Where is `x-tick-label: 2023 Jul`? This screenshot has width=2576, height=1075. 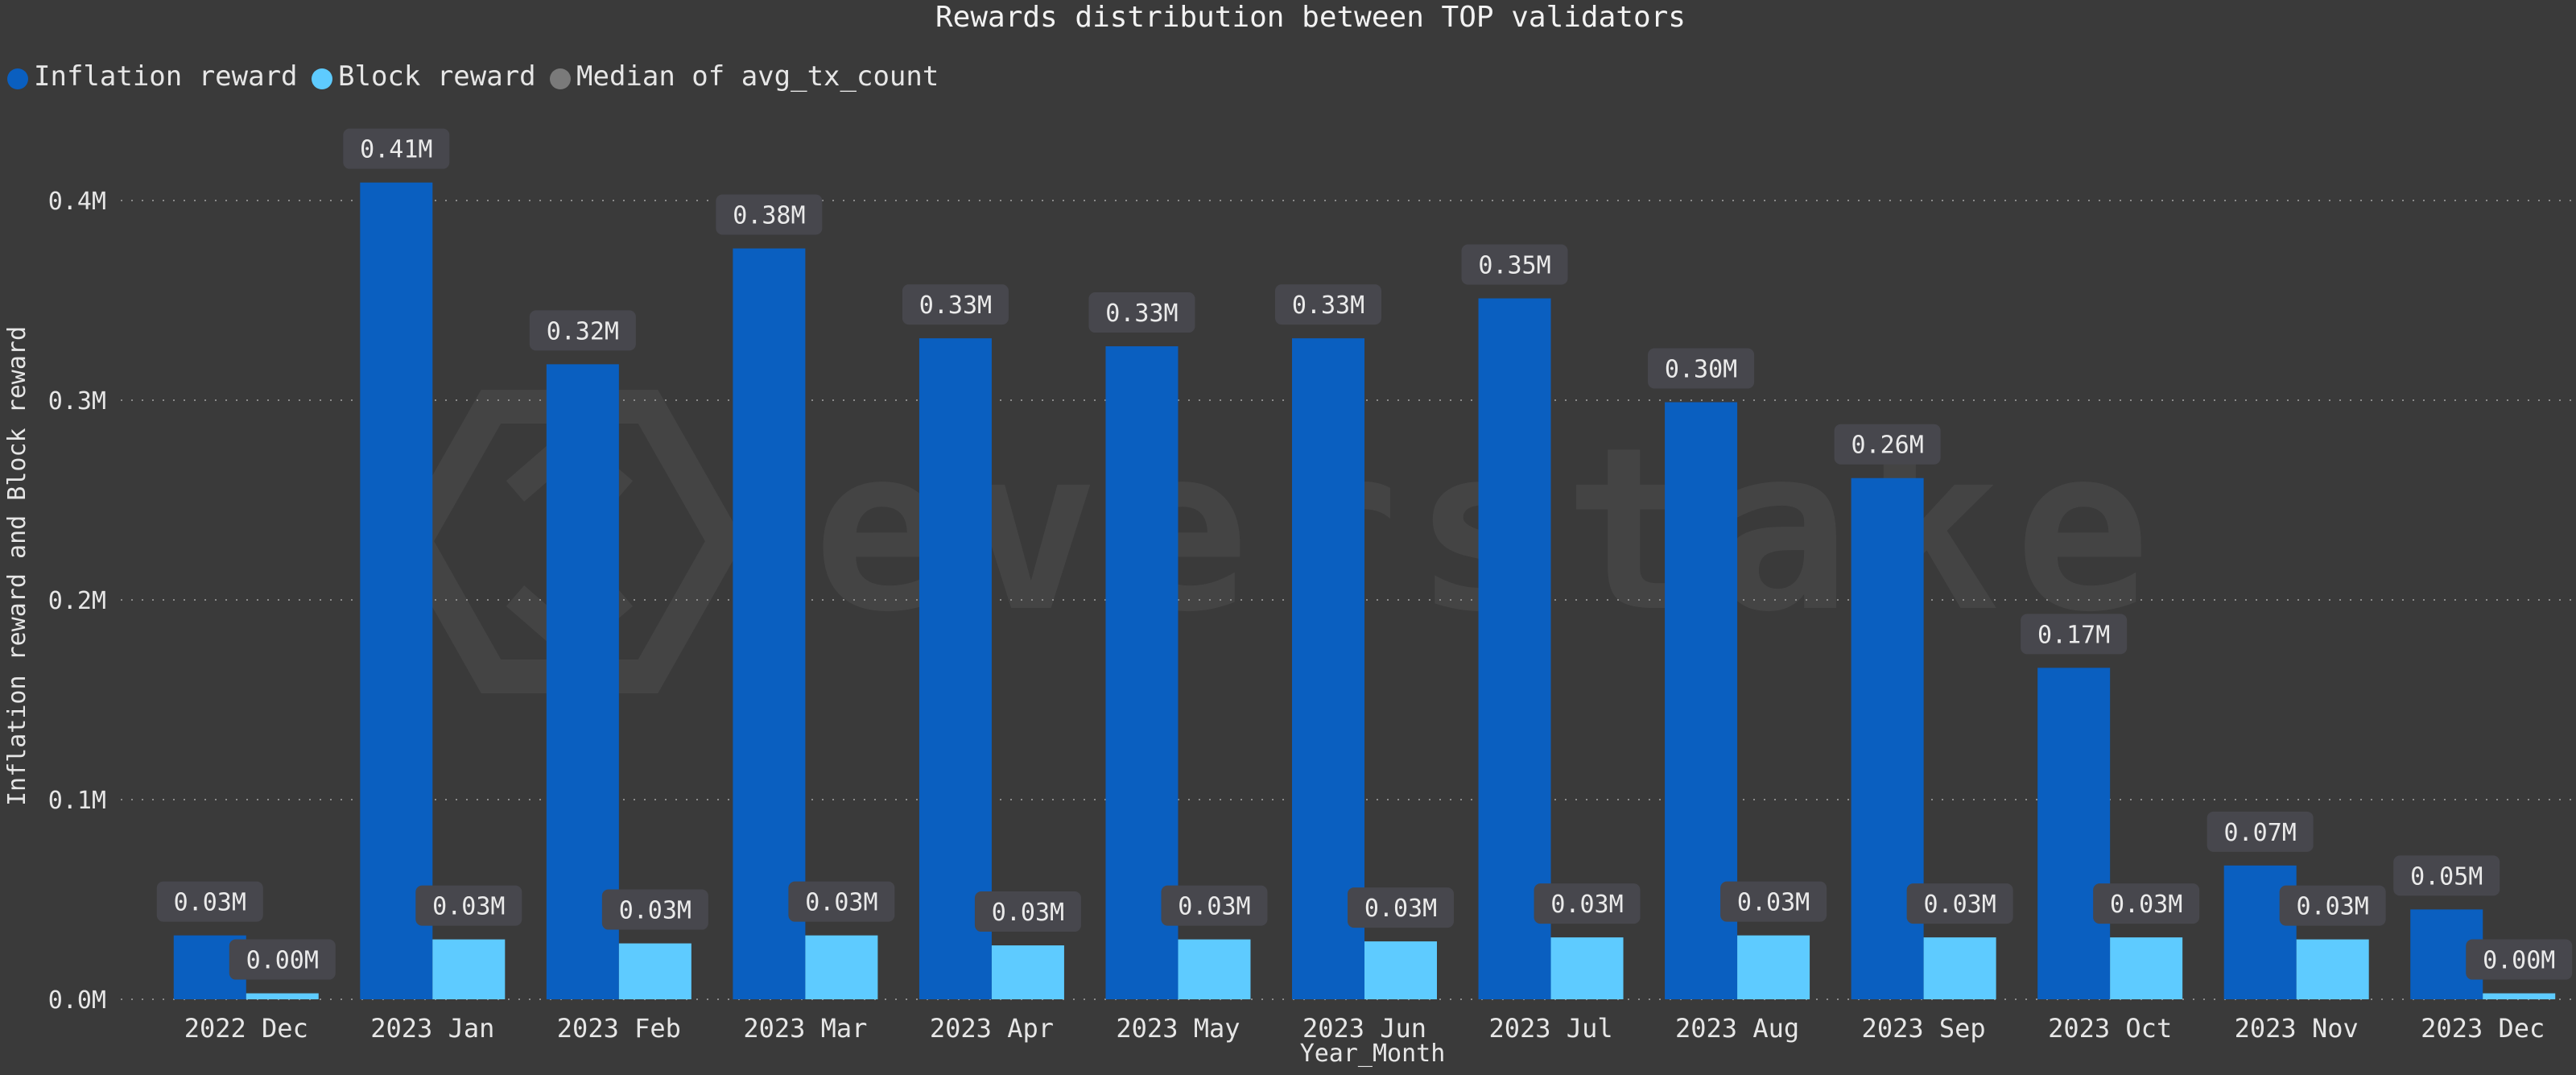
x-tick-label: 2023 Jul is located at coordinates (1550, 1028).